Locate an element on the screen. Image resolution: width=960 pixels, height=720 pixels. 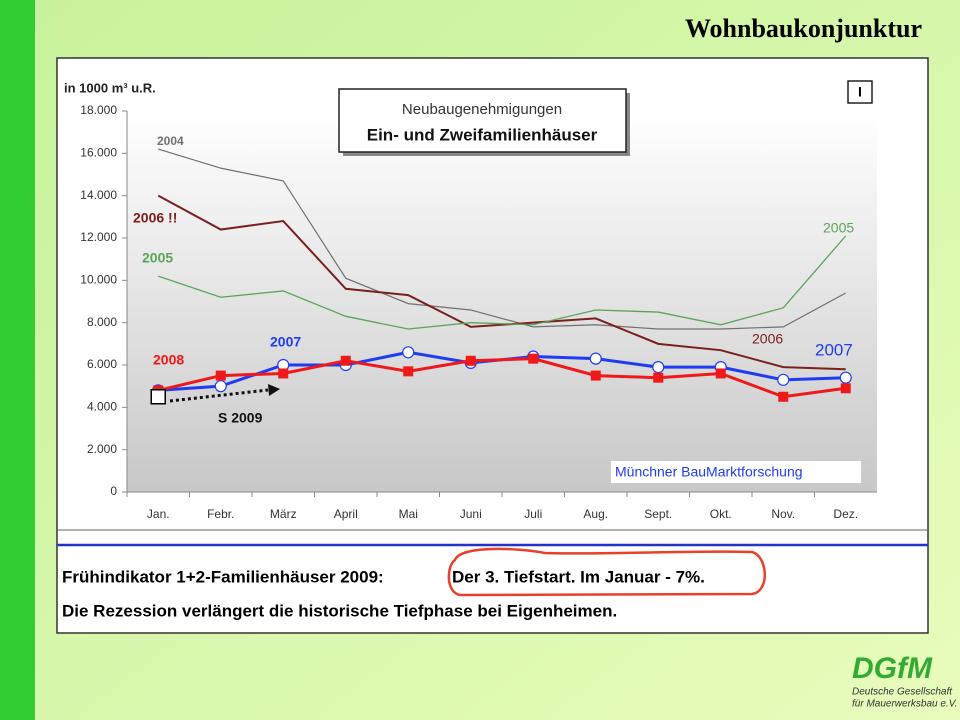
source: Münchner BauMarktforschung is located at coordinates (709, 472).